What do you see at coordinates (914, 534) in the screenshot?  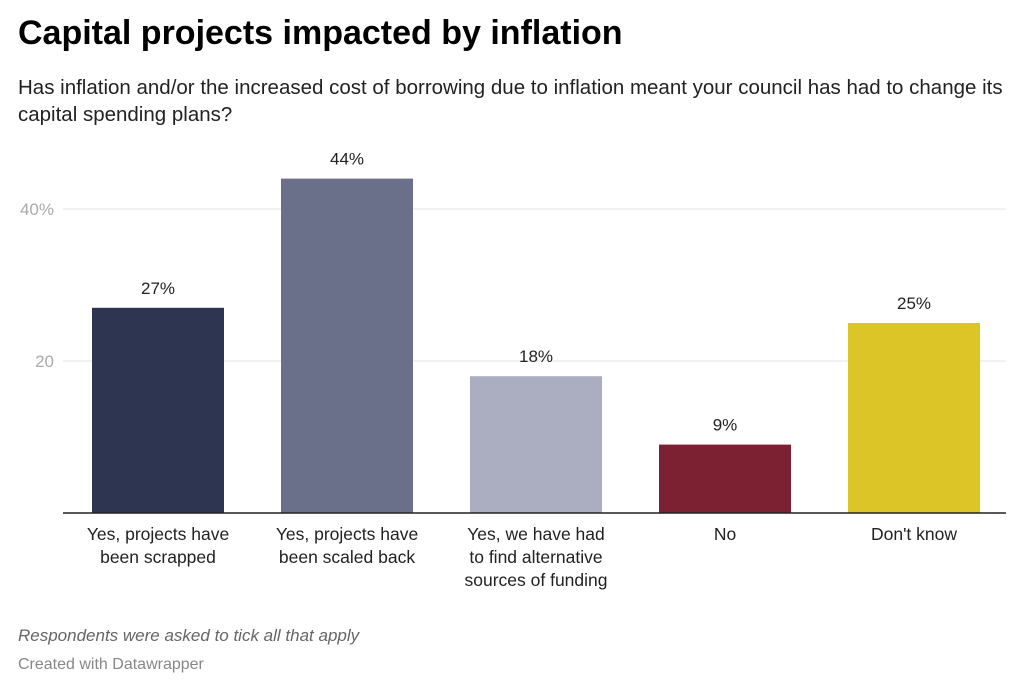 I see `x-tick-label: Don't know` at bounding box center [914, 534].